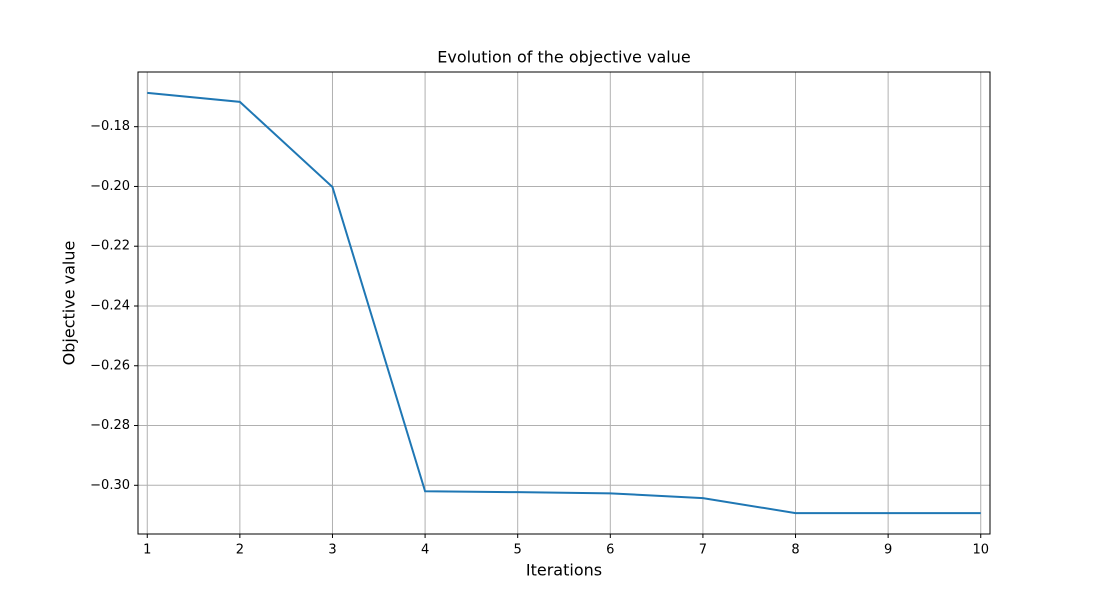  I want to click on x-tick-label: 5, so click(518, 550).